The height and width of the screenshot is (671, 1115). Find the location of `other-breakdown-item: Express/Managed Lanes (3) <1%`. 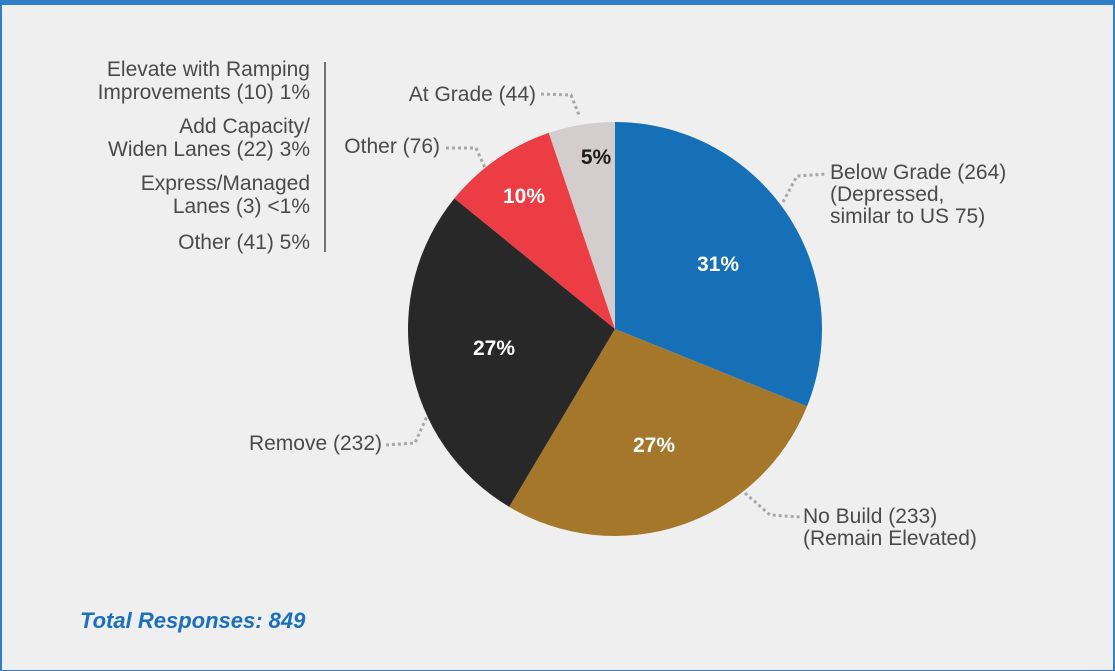

other-breakdown-item: Express/Managed Lanes (3) <1% is located at coordinates (225, 195).